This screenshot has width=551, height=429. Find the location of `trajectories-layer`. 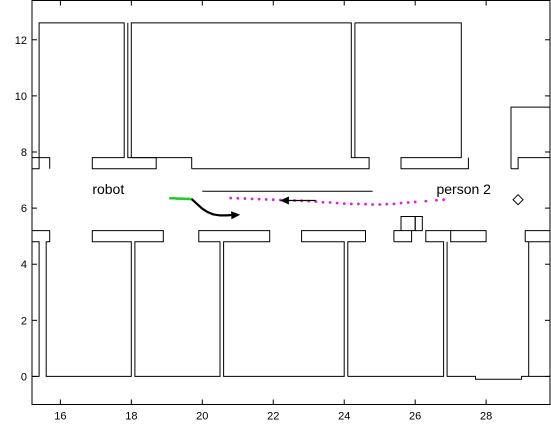

trajectories-layer is located at coordinates (346, 206).